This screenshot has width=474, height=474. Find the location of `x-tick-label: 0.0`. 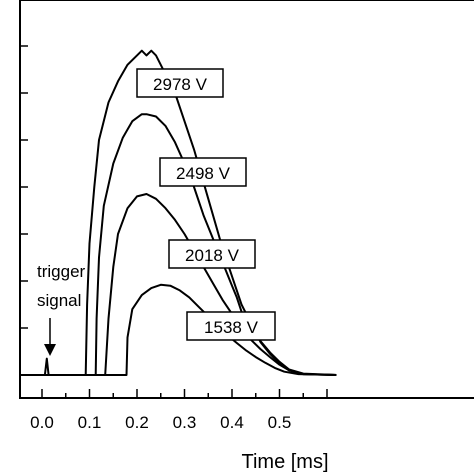

x-tick-label: 0.0 is located at coordinates (42, 422).